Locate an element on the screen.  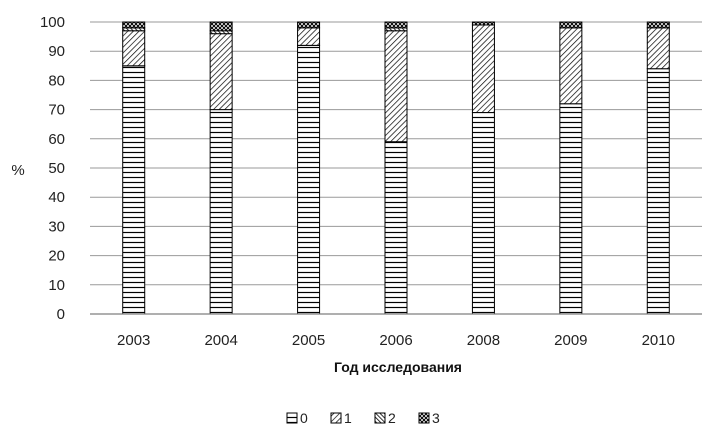
y-tick-label: 10 is located at coordinates (56, 285).